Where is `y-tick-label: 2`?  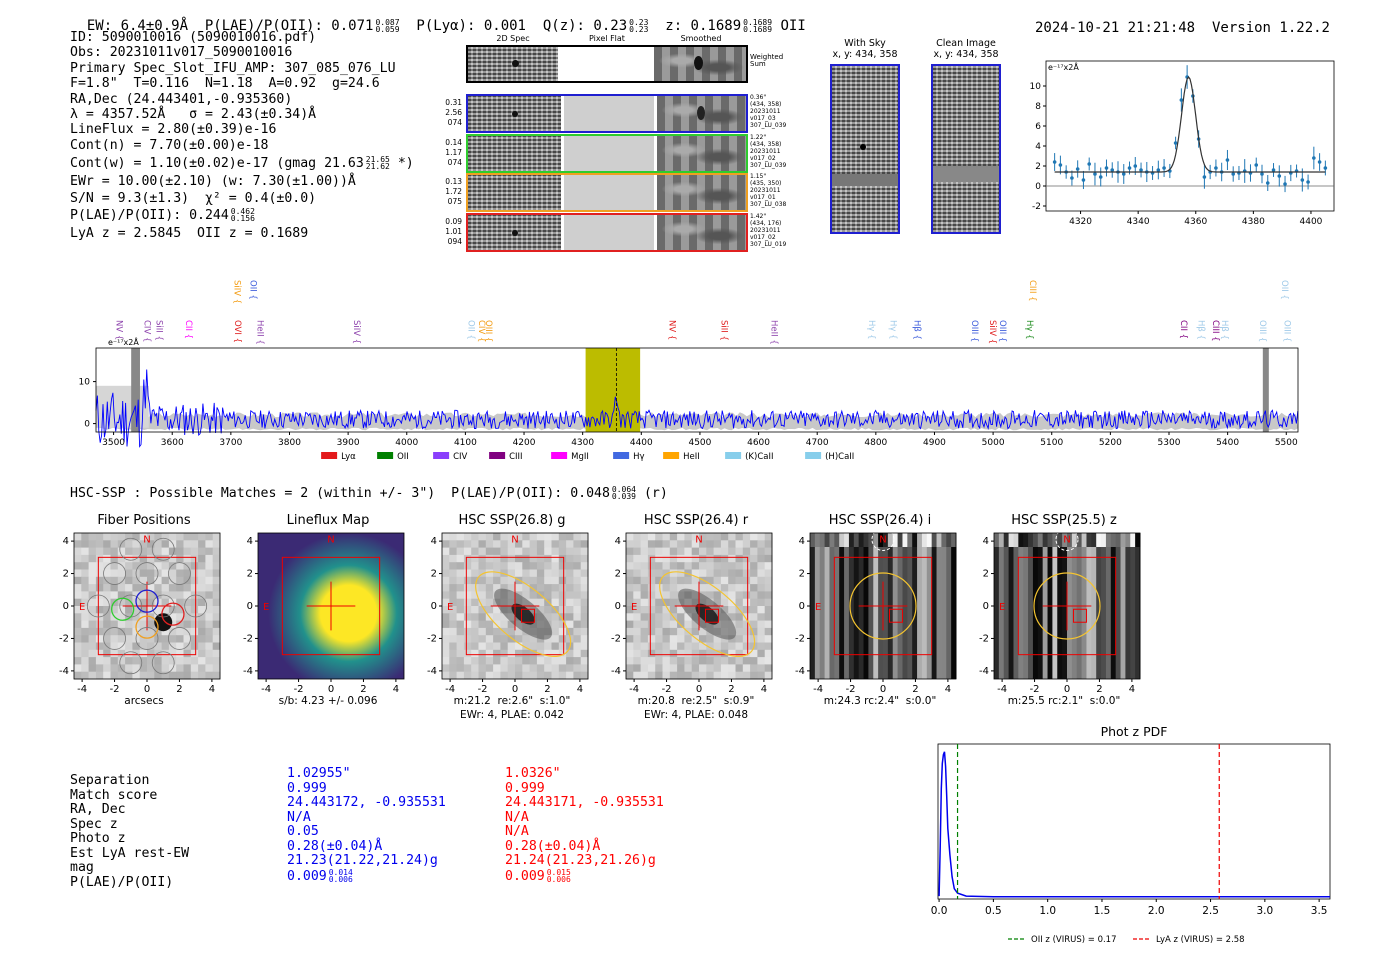 y-tick-label: 2 is located at coordinates (618, 574).